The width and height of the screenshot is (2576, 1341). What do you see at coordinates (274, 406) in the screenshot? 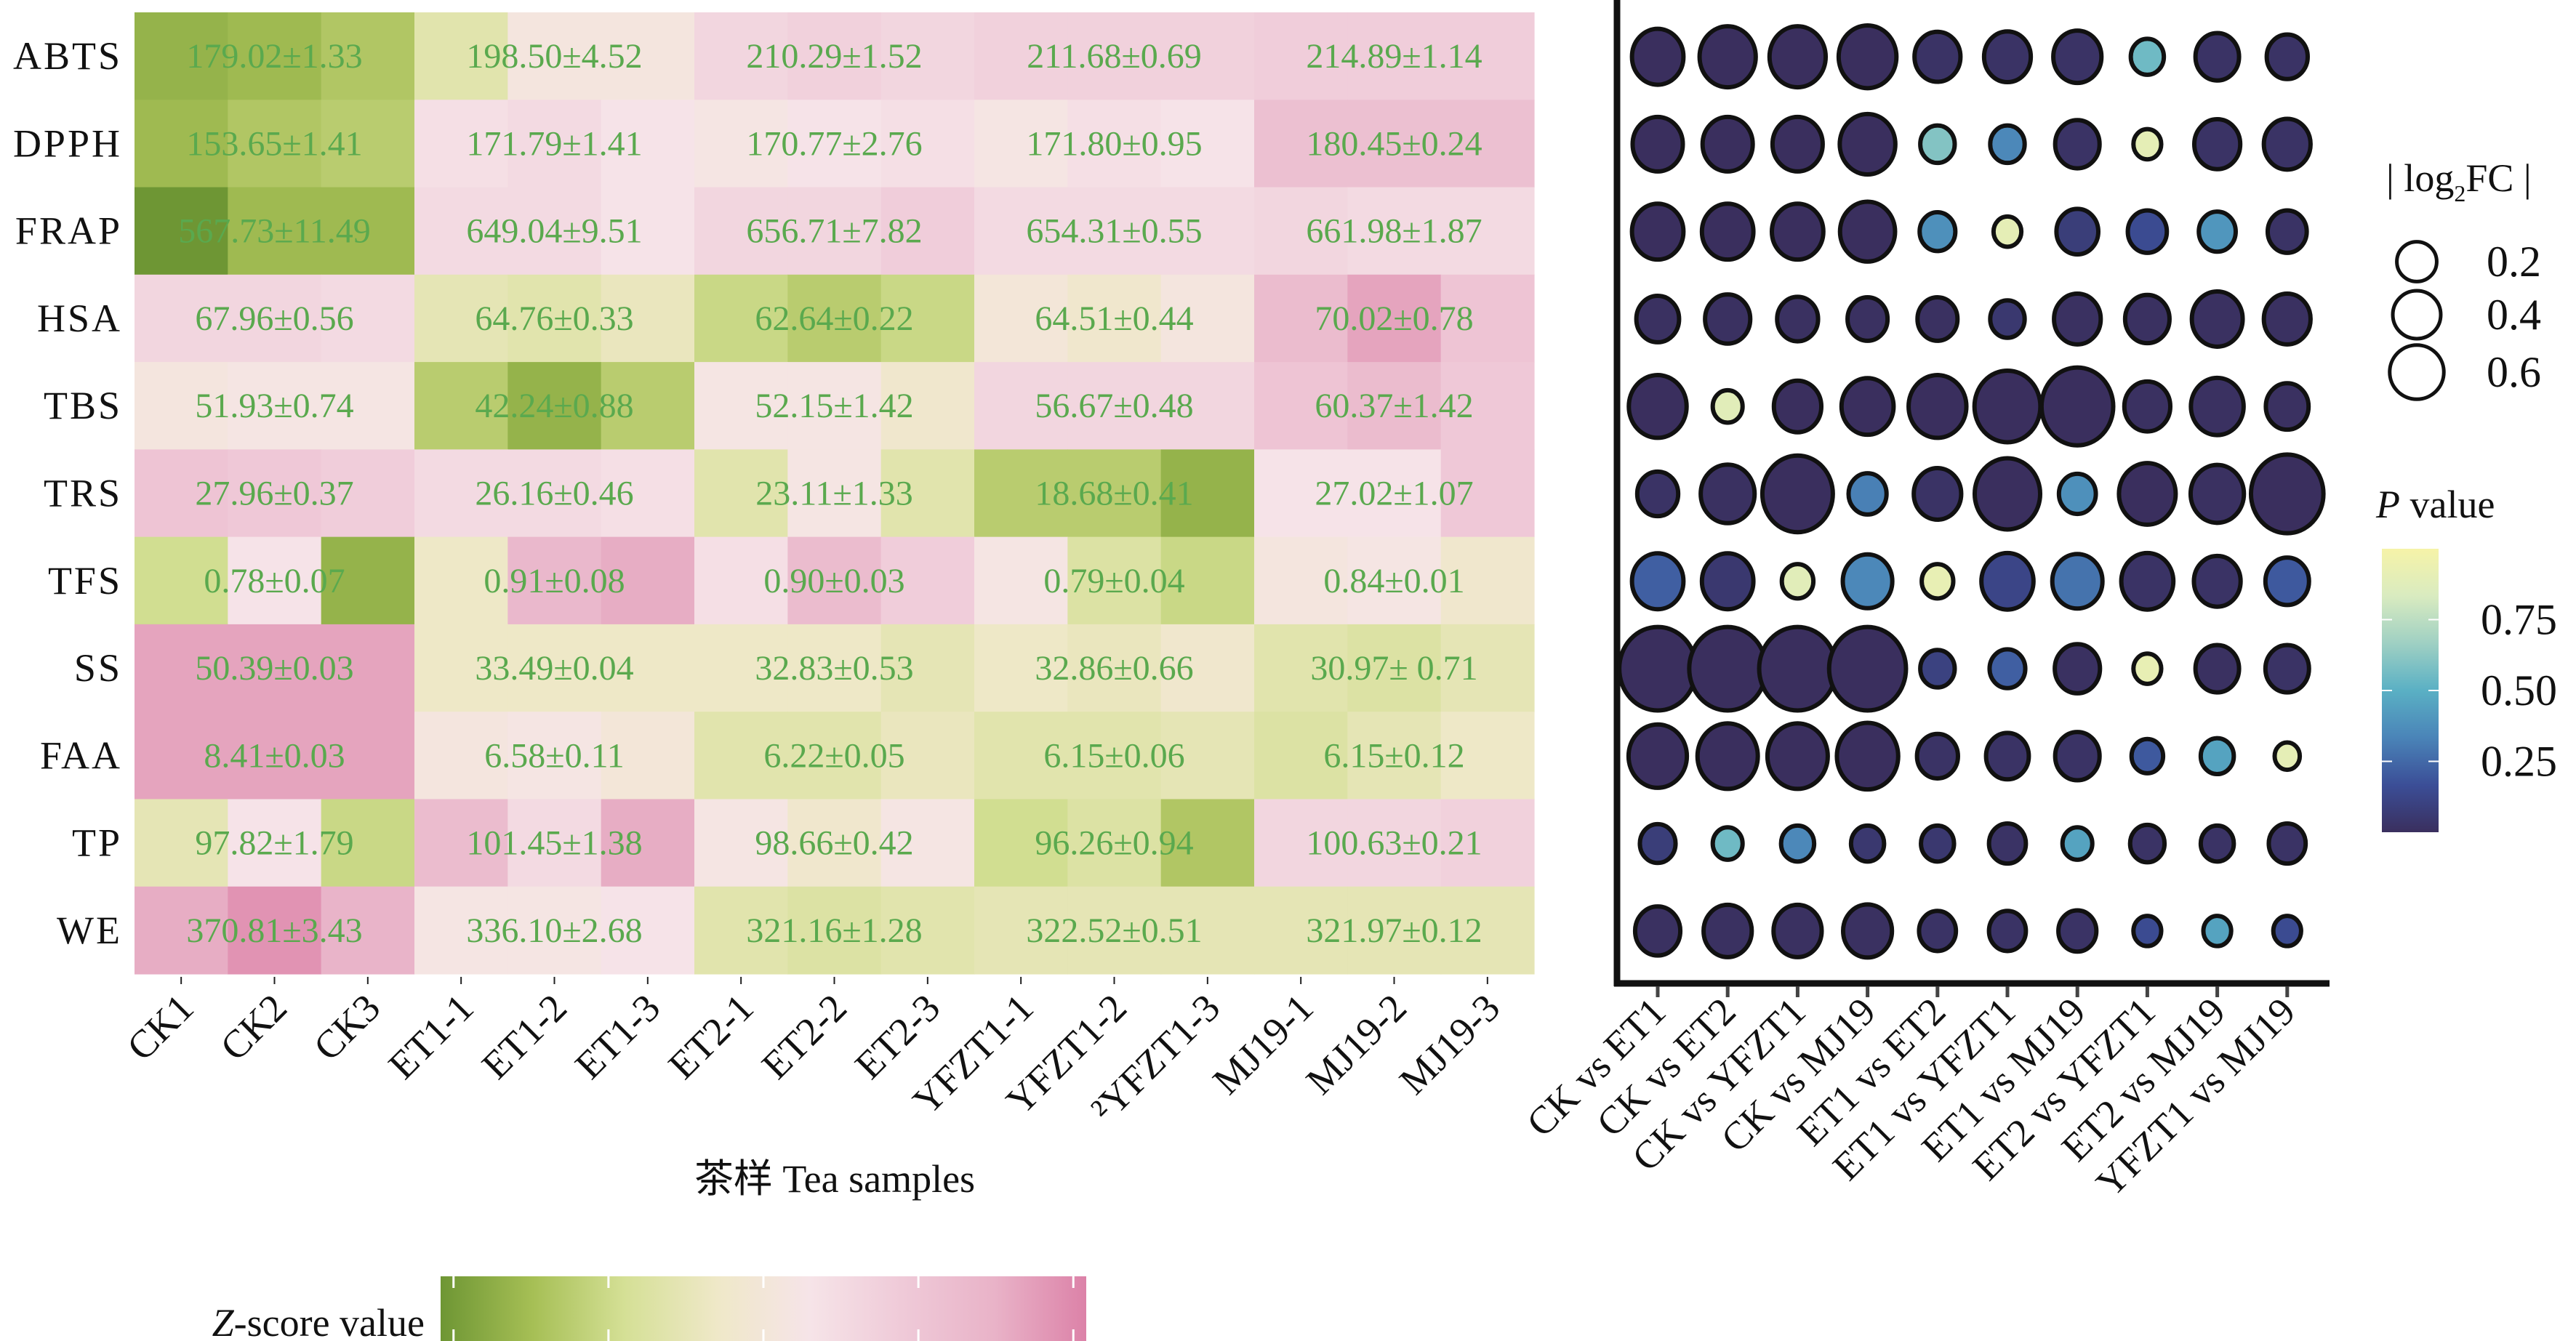
I see `heatmap-cell-label: 51.93±0.74` at bounding box center [274, 406].